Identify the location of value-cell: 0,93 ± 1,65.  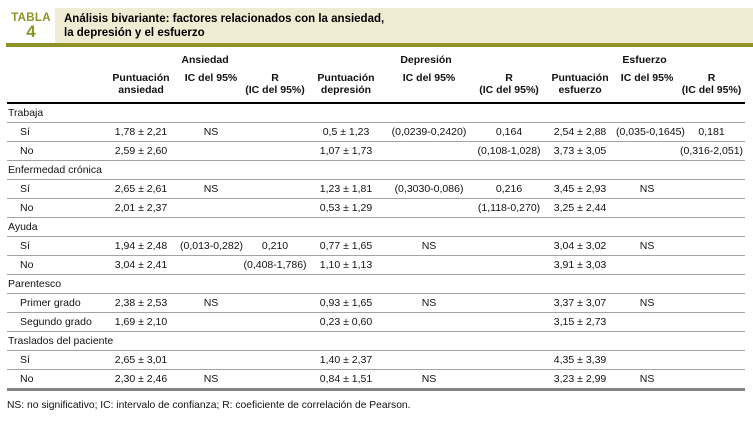
(346, 303).